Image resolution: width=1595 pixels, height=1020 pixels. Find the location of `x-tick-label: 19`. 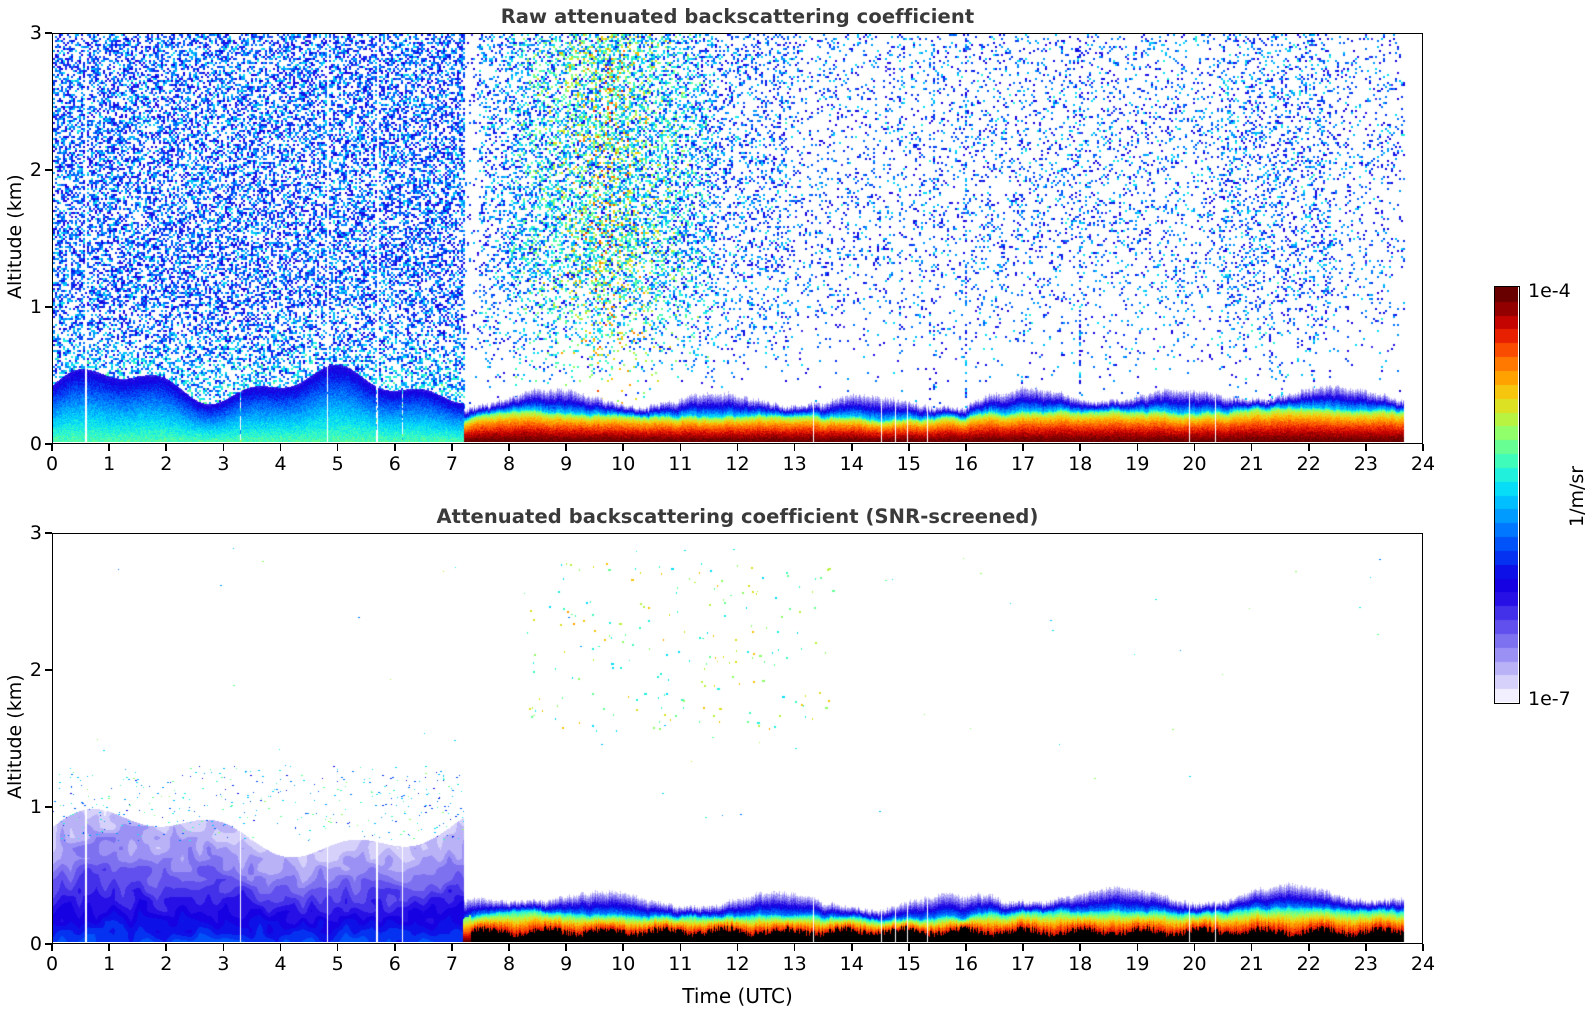

x-tick-label: 19 is located at coordinates (1137, 464).